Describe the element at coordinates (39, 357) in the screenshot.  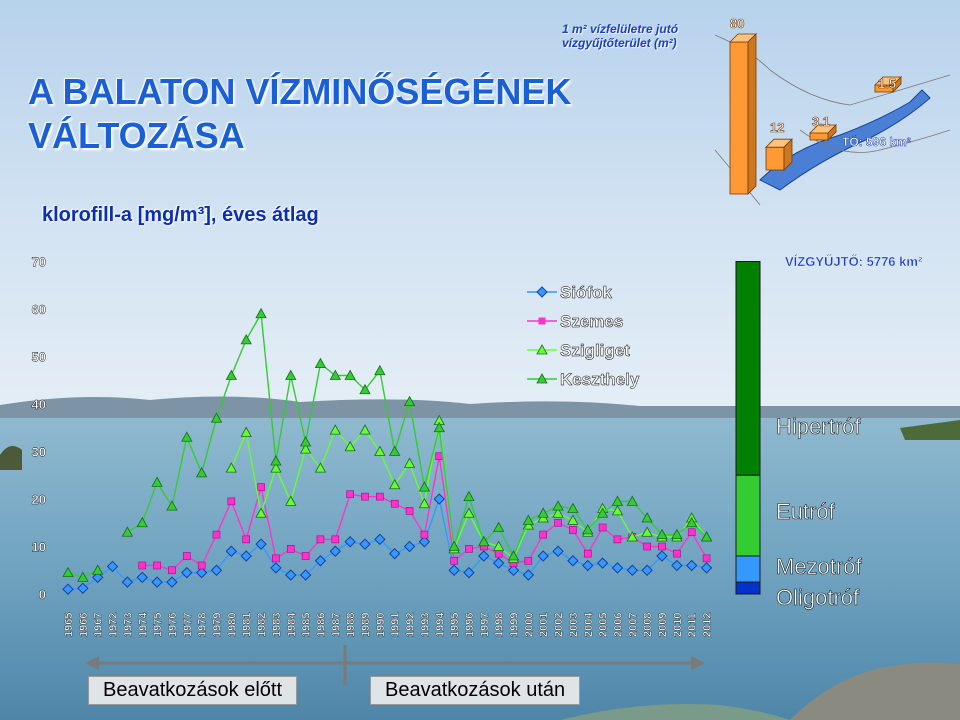
I see `y-tick-label: 50` at that location.